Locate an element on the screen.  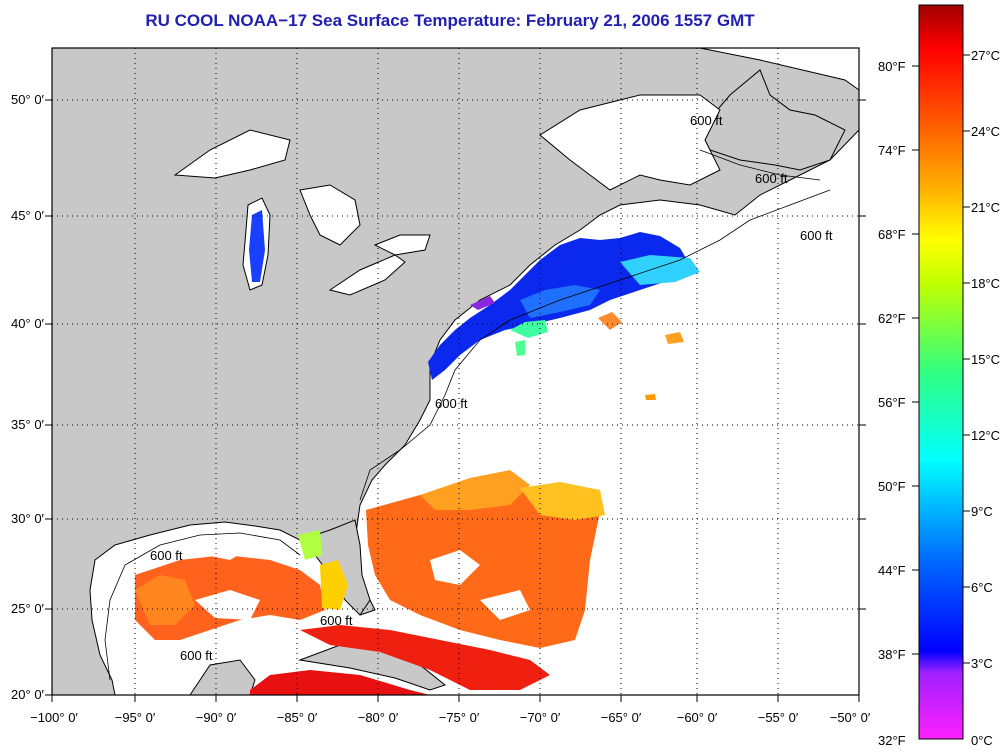
clouds-gulf is located at coordinates (315, 602).